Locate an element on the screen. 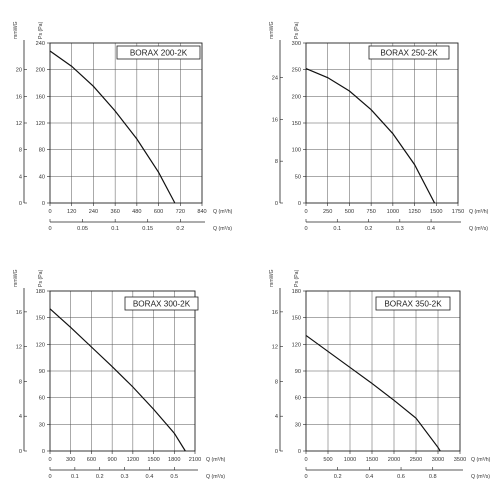  y-tick-label: 250 is located at coordinates (296, 71).